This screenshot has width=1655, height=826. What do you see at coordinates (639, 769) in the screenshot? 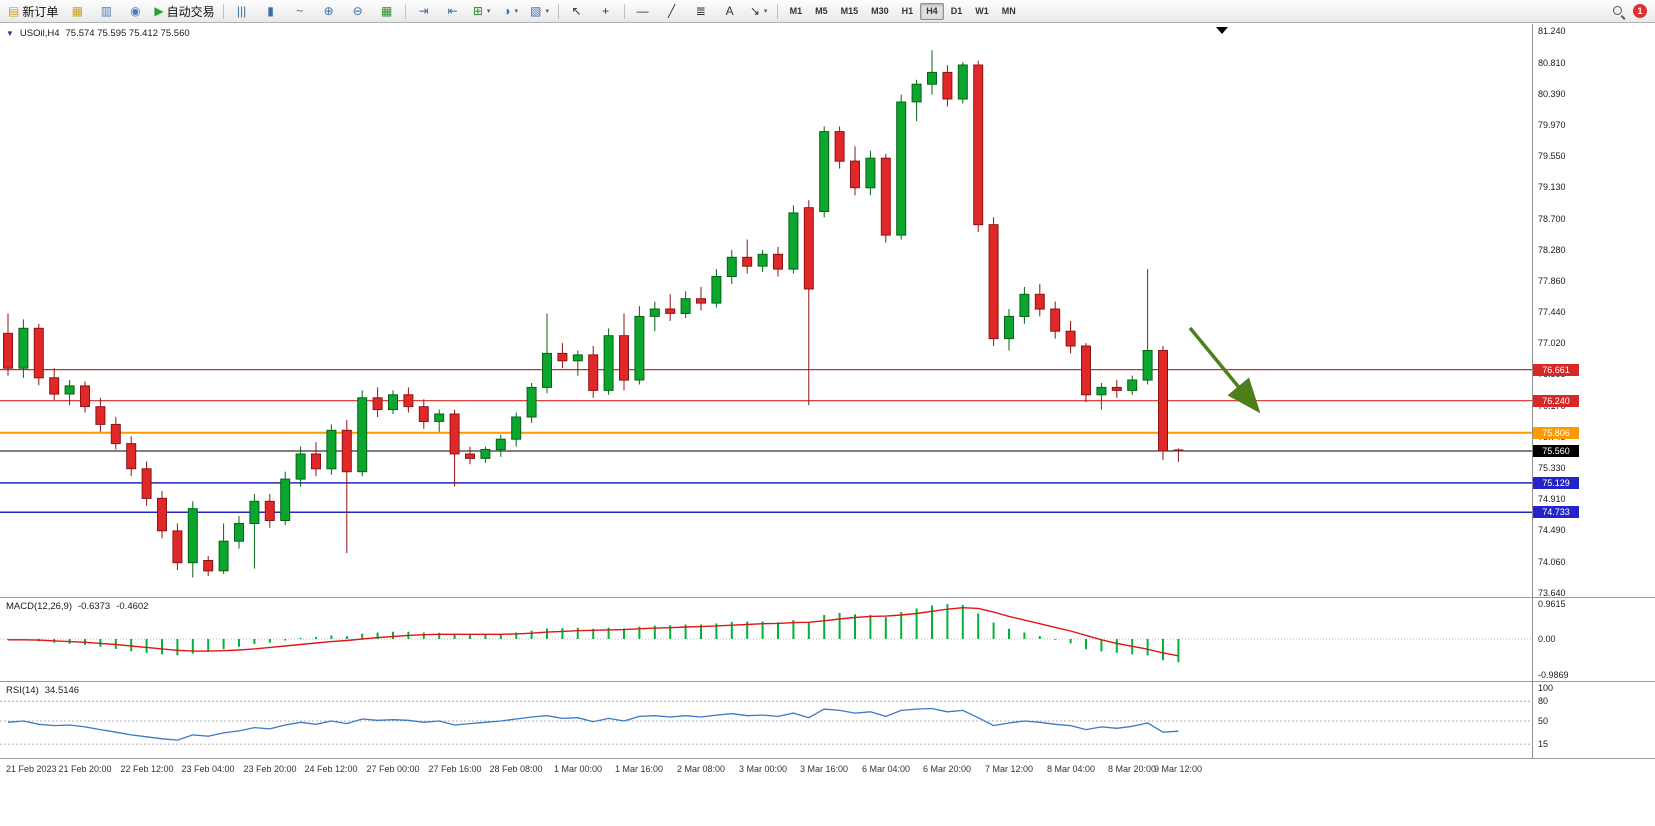
I see `time-label: 1 Mar 16:00` at bounding box center [639, 769].